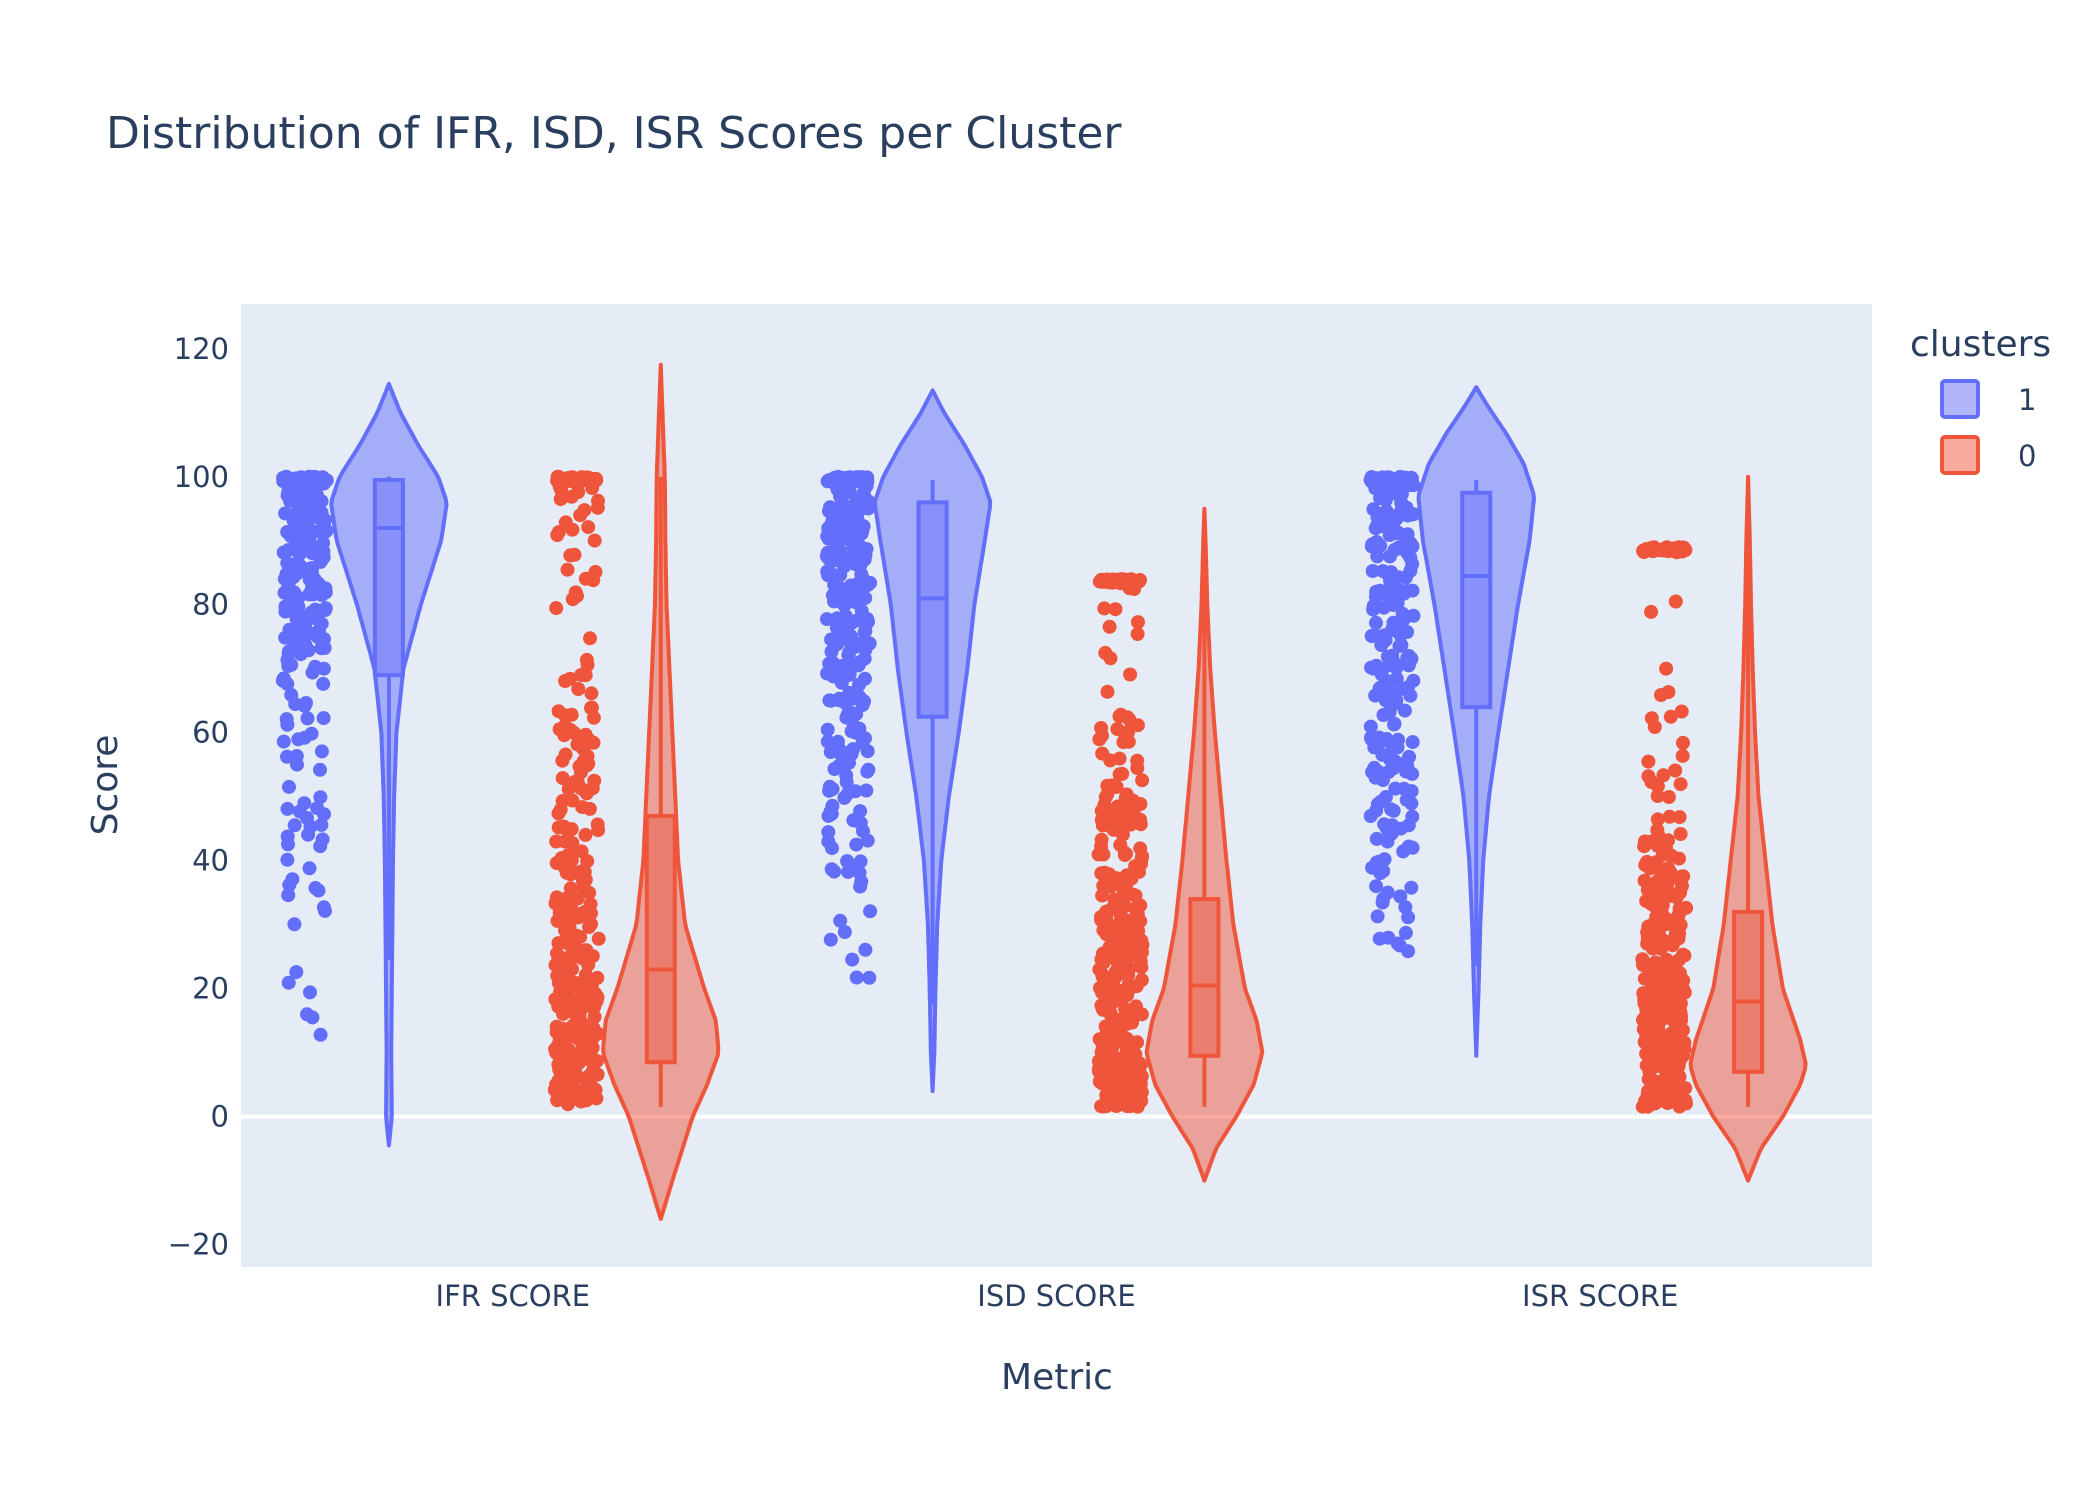  Describe the element at coordinates (1988, 427) in the screenshot. I see `legend-items: 10` at that location.